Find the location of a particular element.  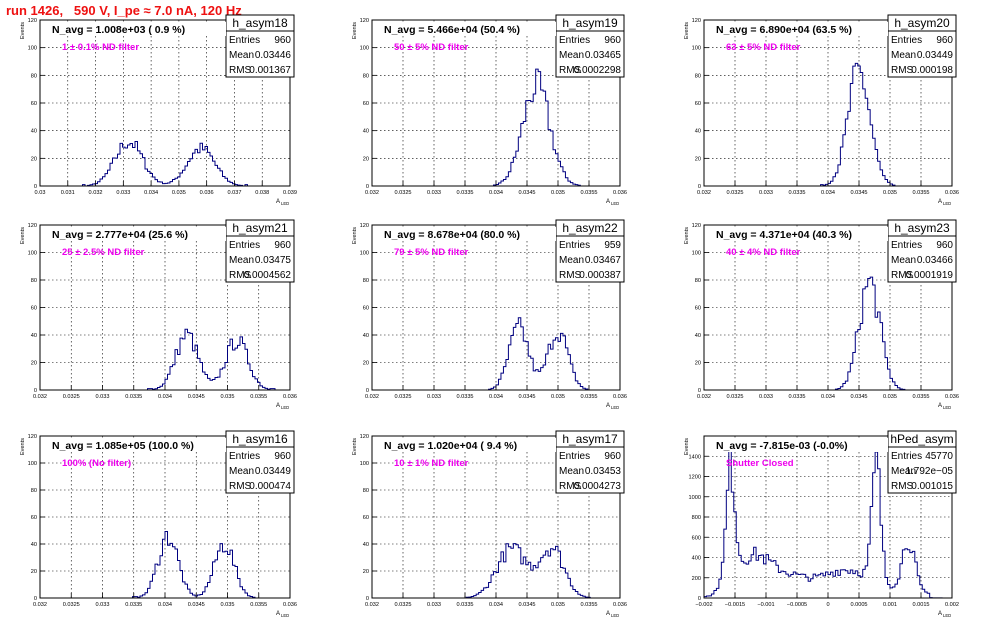

y-tick-label: 120 is located at coordinates (32, 226).